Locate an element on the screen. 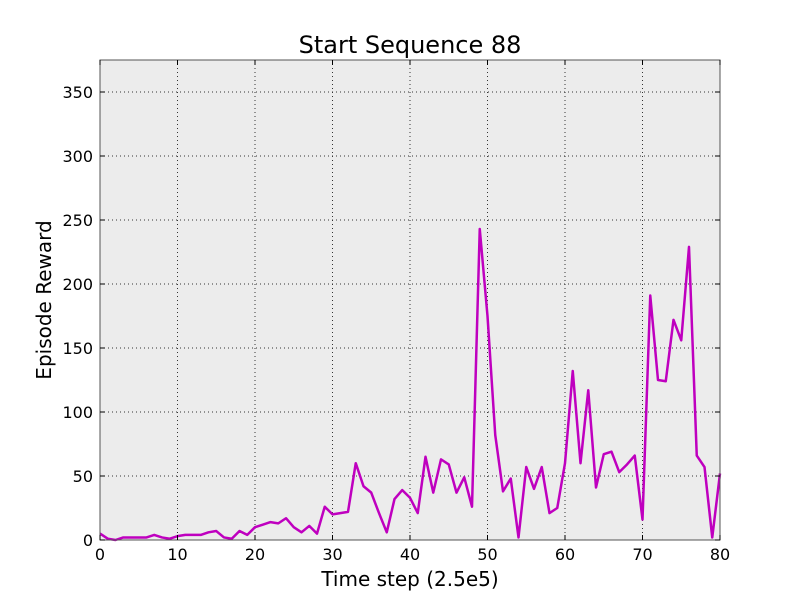  x-tick-label-5: 50 is located at coordinates (487, 554).